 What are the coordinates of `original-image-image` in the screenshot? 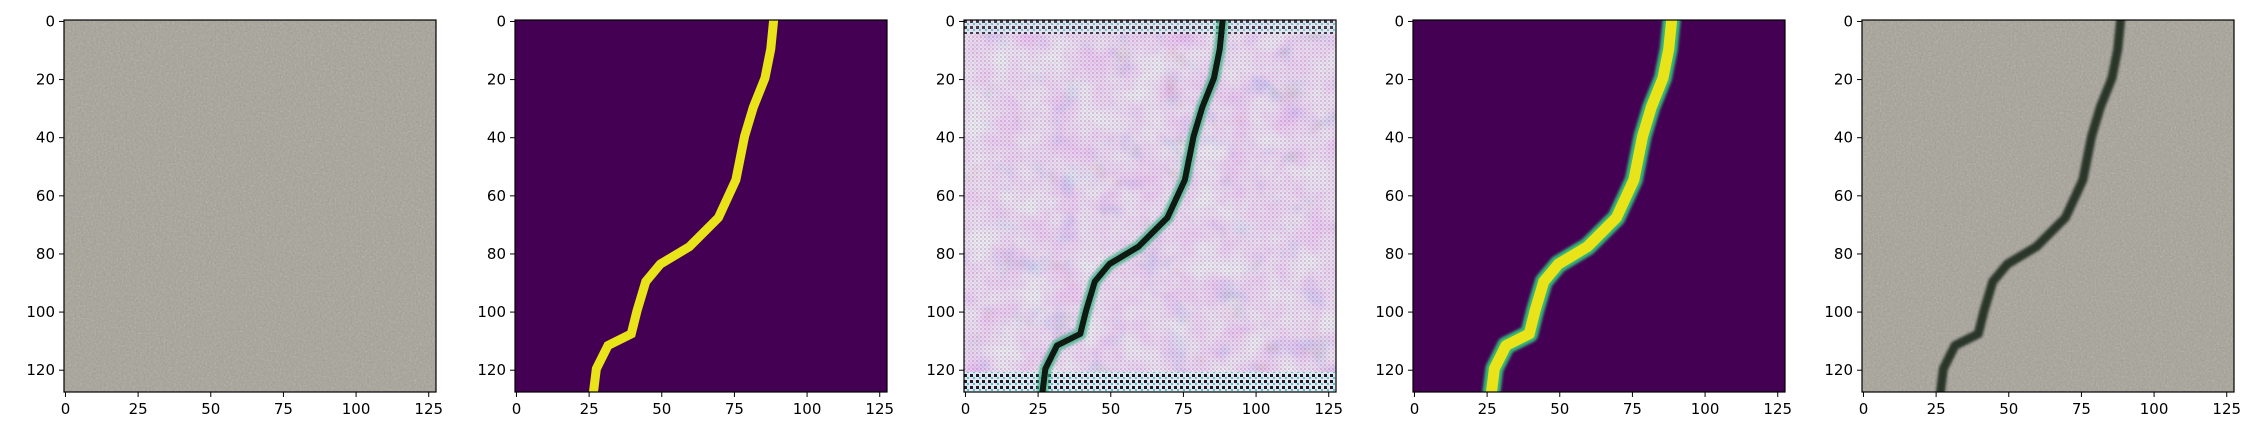 It's located at (250, 206).